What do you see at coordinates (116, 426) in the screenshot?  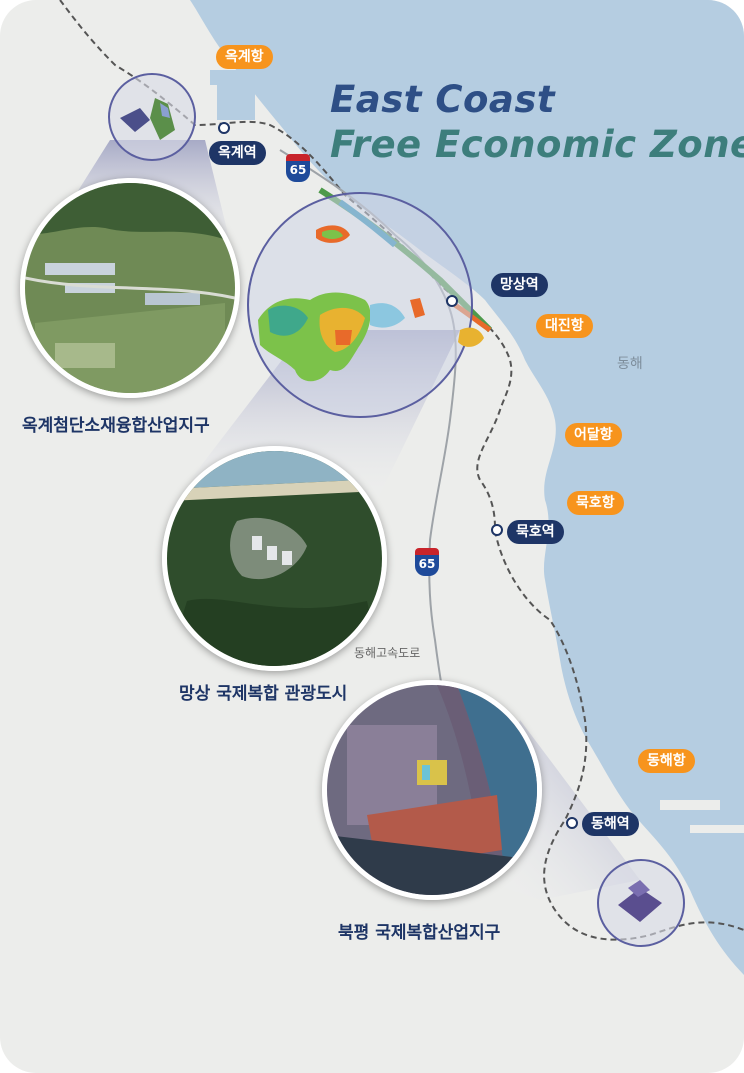 I see `zone-name-okgye: 옥계첨단소재융합산업지구` at bounding box center [116, 426].